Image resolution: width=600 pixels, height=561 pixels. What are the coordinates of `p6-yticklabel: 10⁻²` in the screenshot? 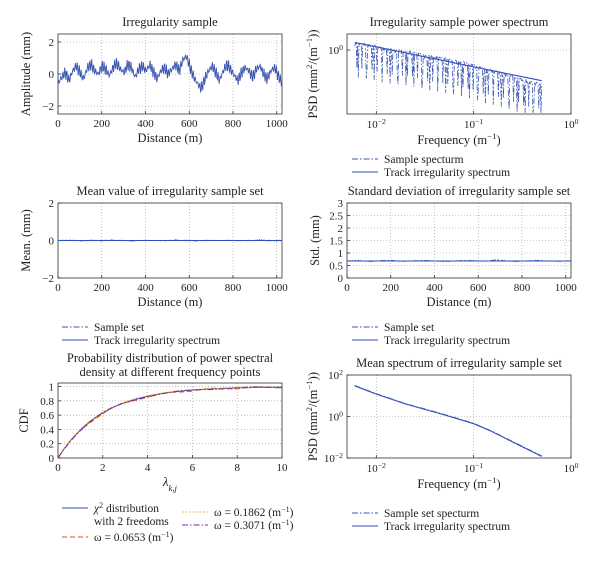 It's located at (333, 458).